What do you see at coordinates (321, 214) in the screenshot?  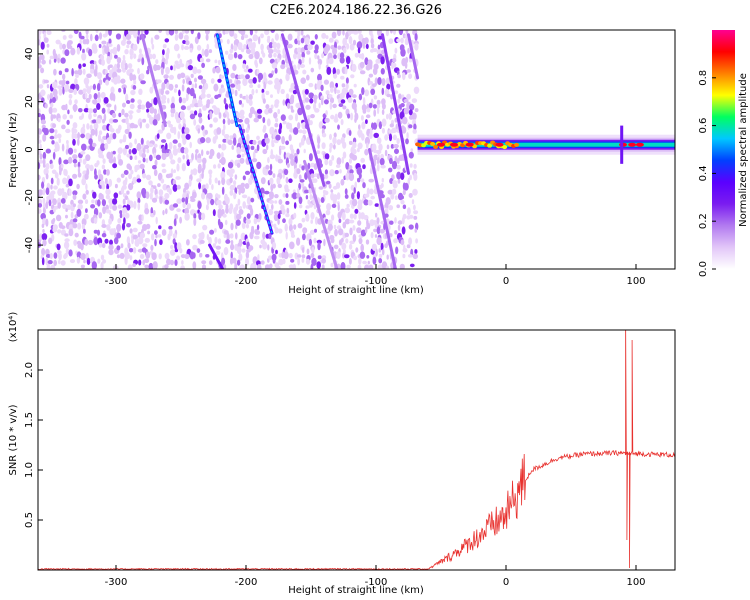 I see `spectrogram-streak` at bounding box center [321, 214].